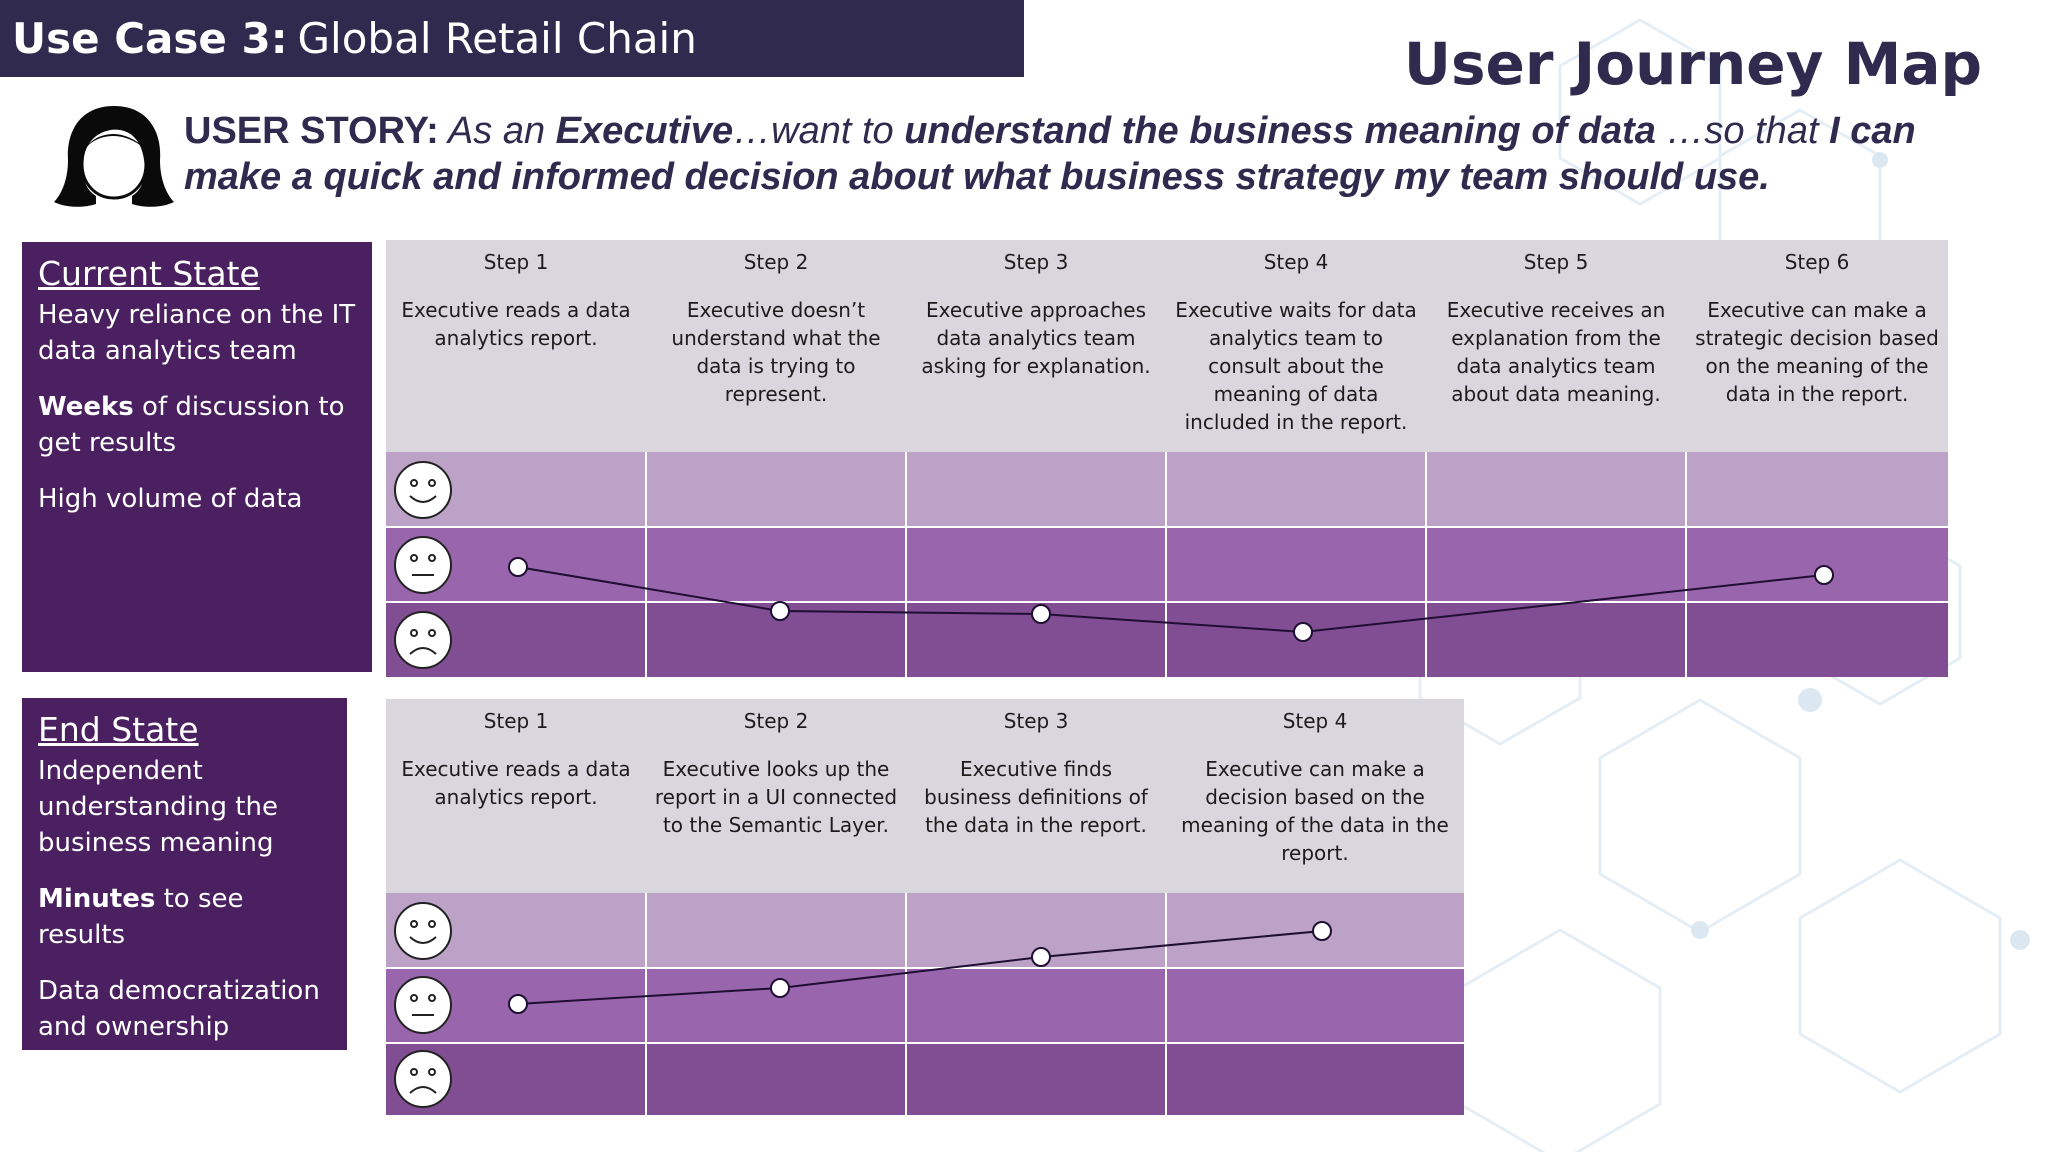 Image resolution: width=2048 pixels, height=1152 pixels. Describe the element at coordinates (149, 273) in the screenshot. I see `current-state-heading: Current State` at that location.